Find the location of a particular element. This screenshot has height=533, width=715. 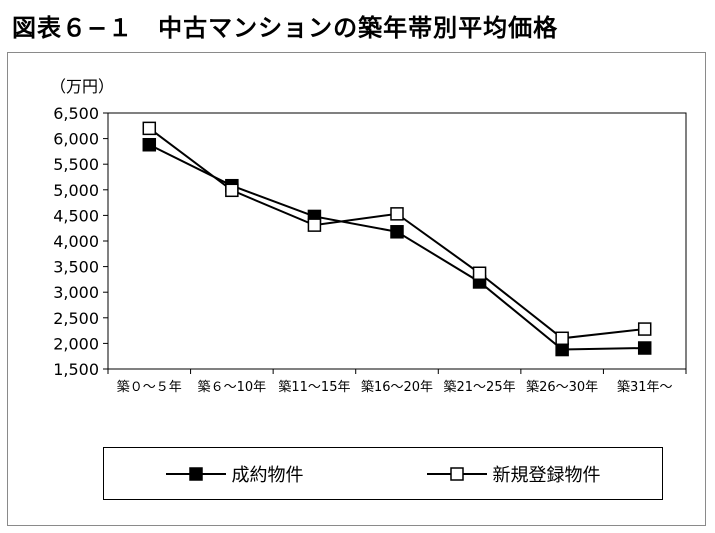

open-square-line-icon is located at coordinates (456, 473).